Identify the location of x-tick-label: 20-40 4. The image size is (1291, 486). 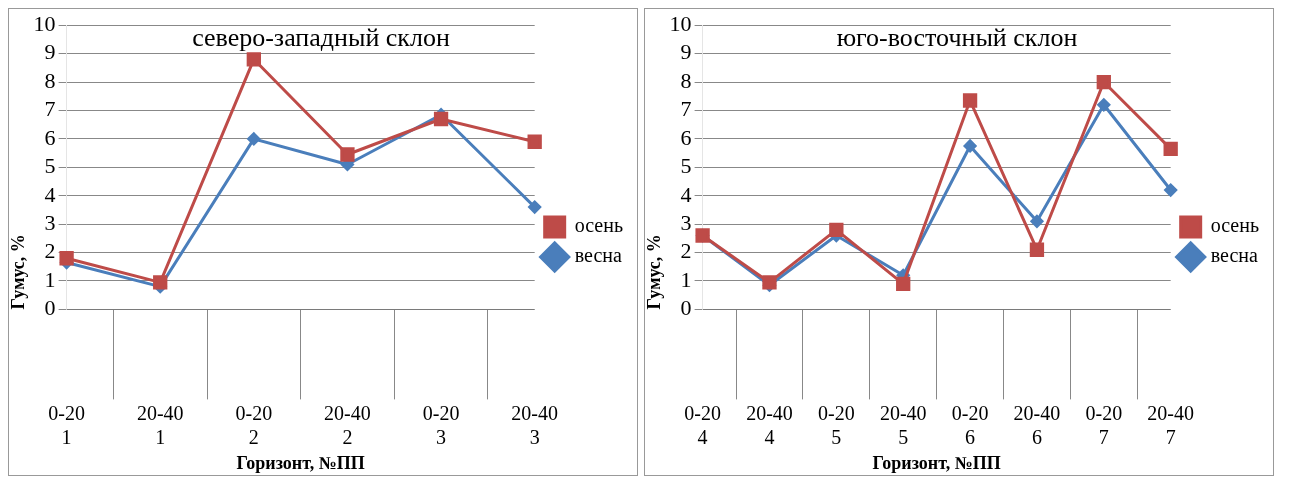
(769, 424).